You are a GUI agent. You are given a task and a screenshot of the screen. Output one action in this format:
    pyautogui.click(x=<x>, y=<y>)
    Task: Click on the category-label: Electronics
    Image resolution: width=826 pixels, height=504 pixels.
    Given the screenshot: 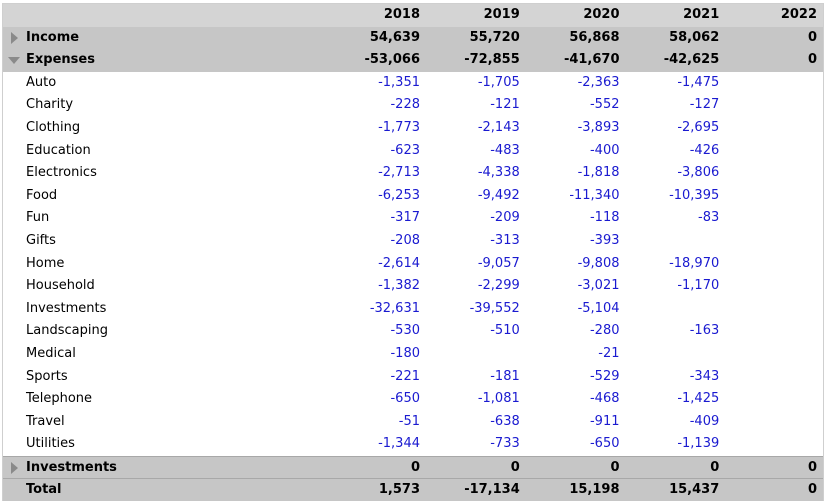 What is the action you would take?
    pyautogui.click(x=61, y=173)
    